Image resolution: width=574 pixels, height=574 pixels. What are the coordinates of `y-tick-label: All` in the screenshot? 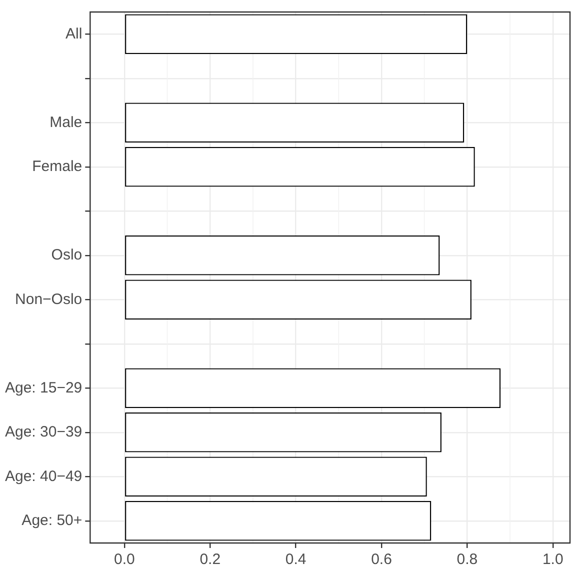 It's located at (73, 33).